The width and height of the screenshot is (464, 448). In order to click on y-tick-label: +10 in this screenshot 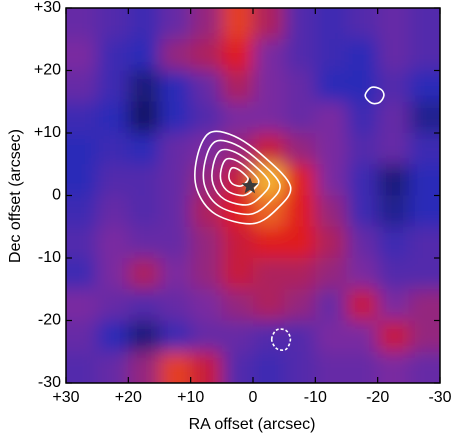, I will do `click(47, 132)`.